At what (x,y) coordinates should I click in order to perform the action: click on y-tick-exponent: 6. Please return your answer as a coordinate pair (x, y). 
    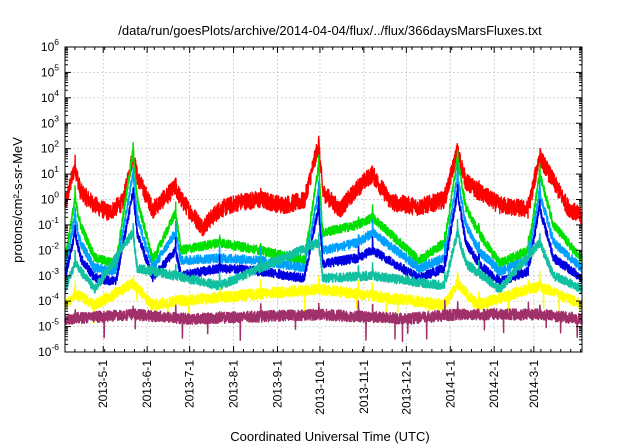
    Looking at the image, I should click on (56, 42).